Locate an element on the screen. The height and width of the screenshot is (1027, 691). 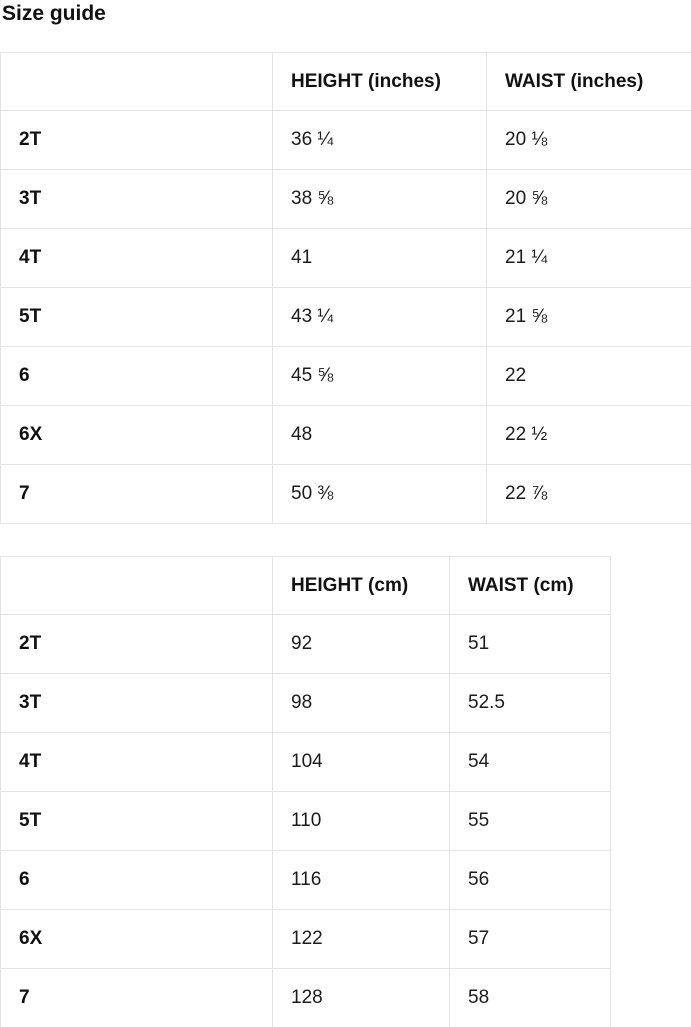
column-header: HEIGHT (inches) is located at coordinates (379, 81).